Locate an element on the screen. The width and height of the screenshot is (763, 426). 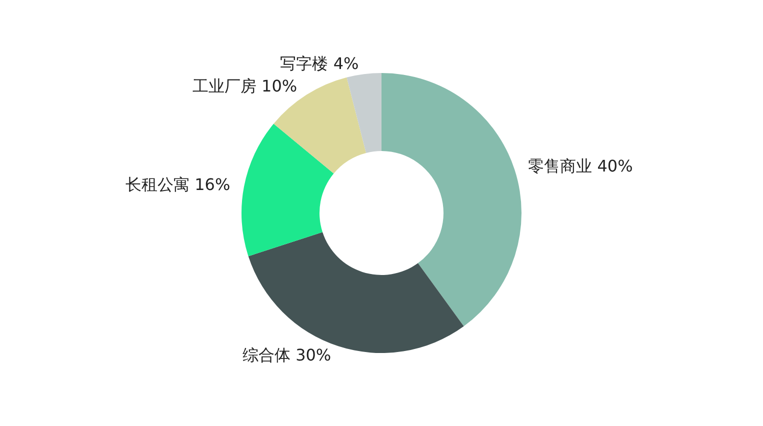
slice-label: 综合体 30% is located at coordinates (287, 355).